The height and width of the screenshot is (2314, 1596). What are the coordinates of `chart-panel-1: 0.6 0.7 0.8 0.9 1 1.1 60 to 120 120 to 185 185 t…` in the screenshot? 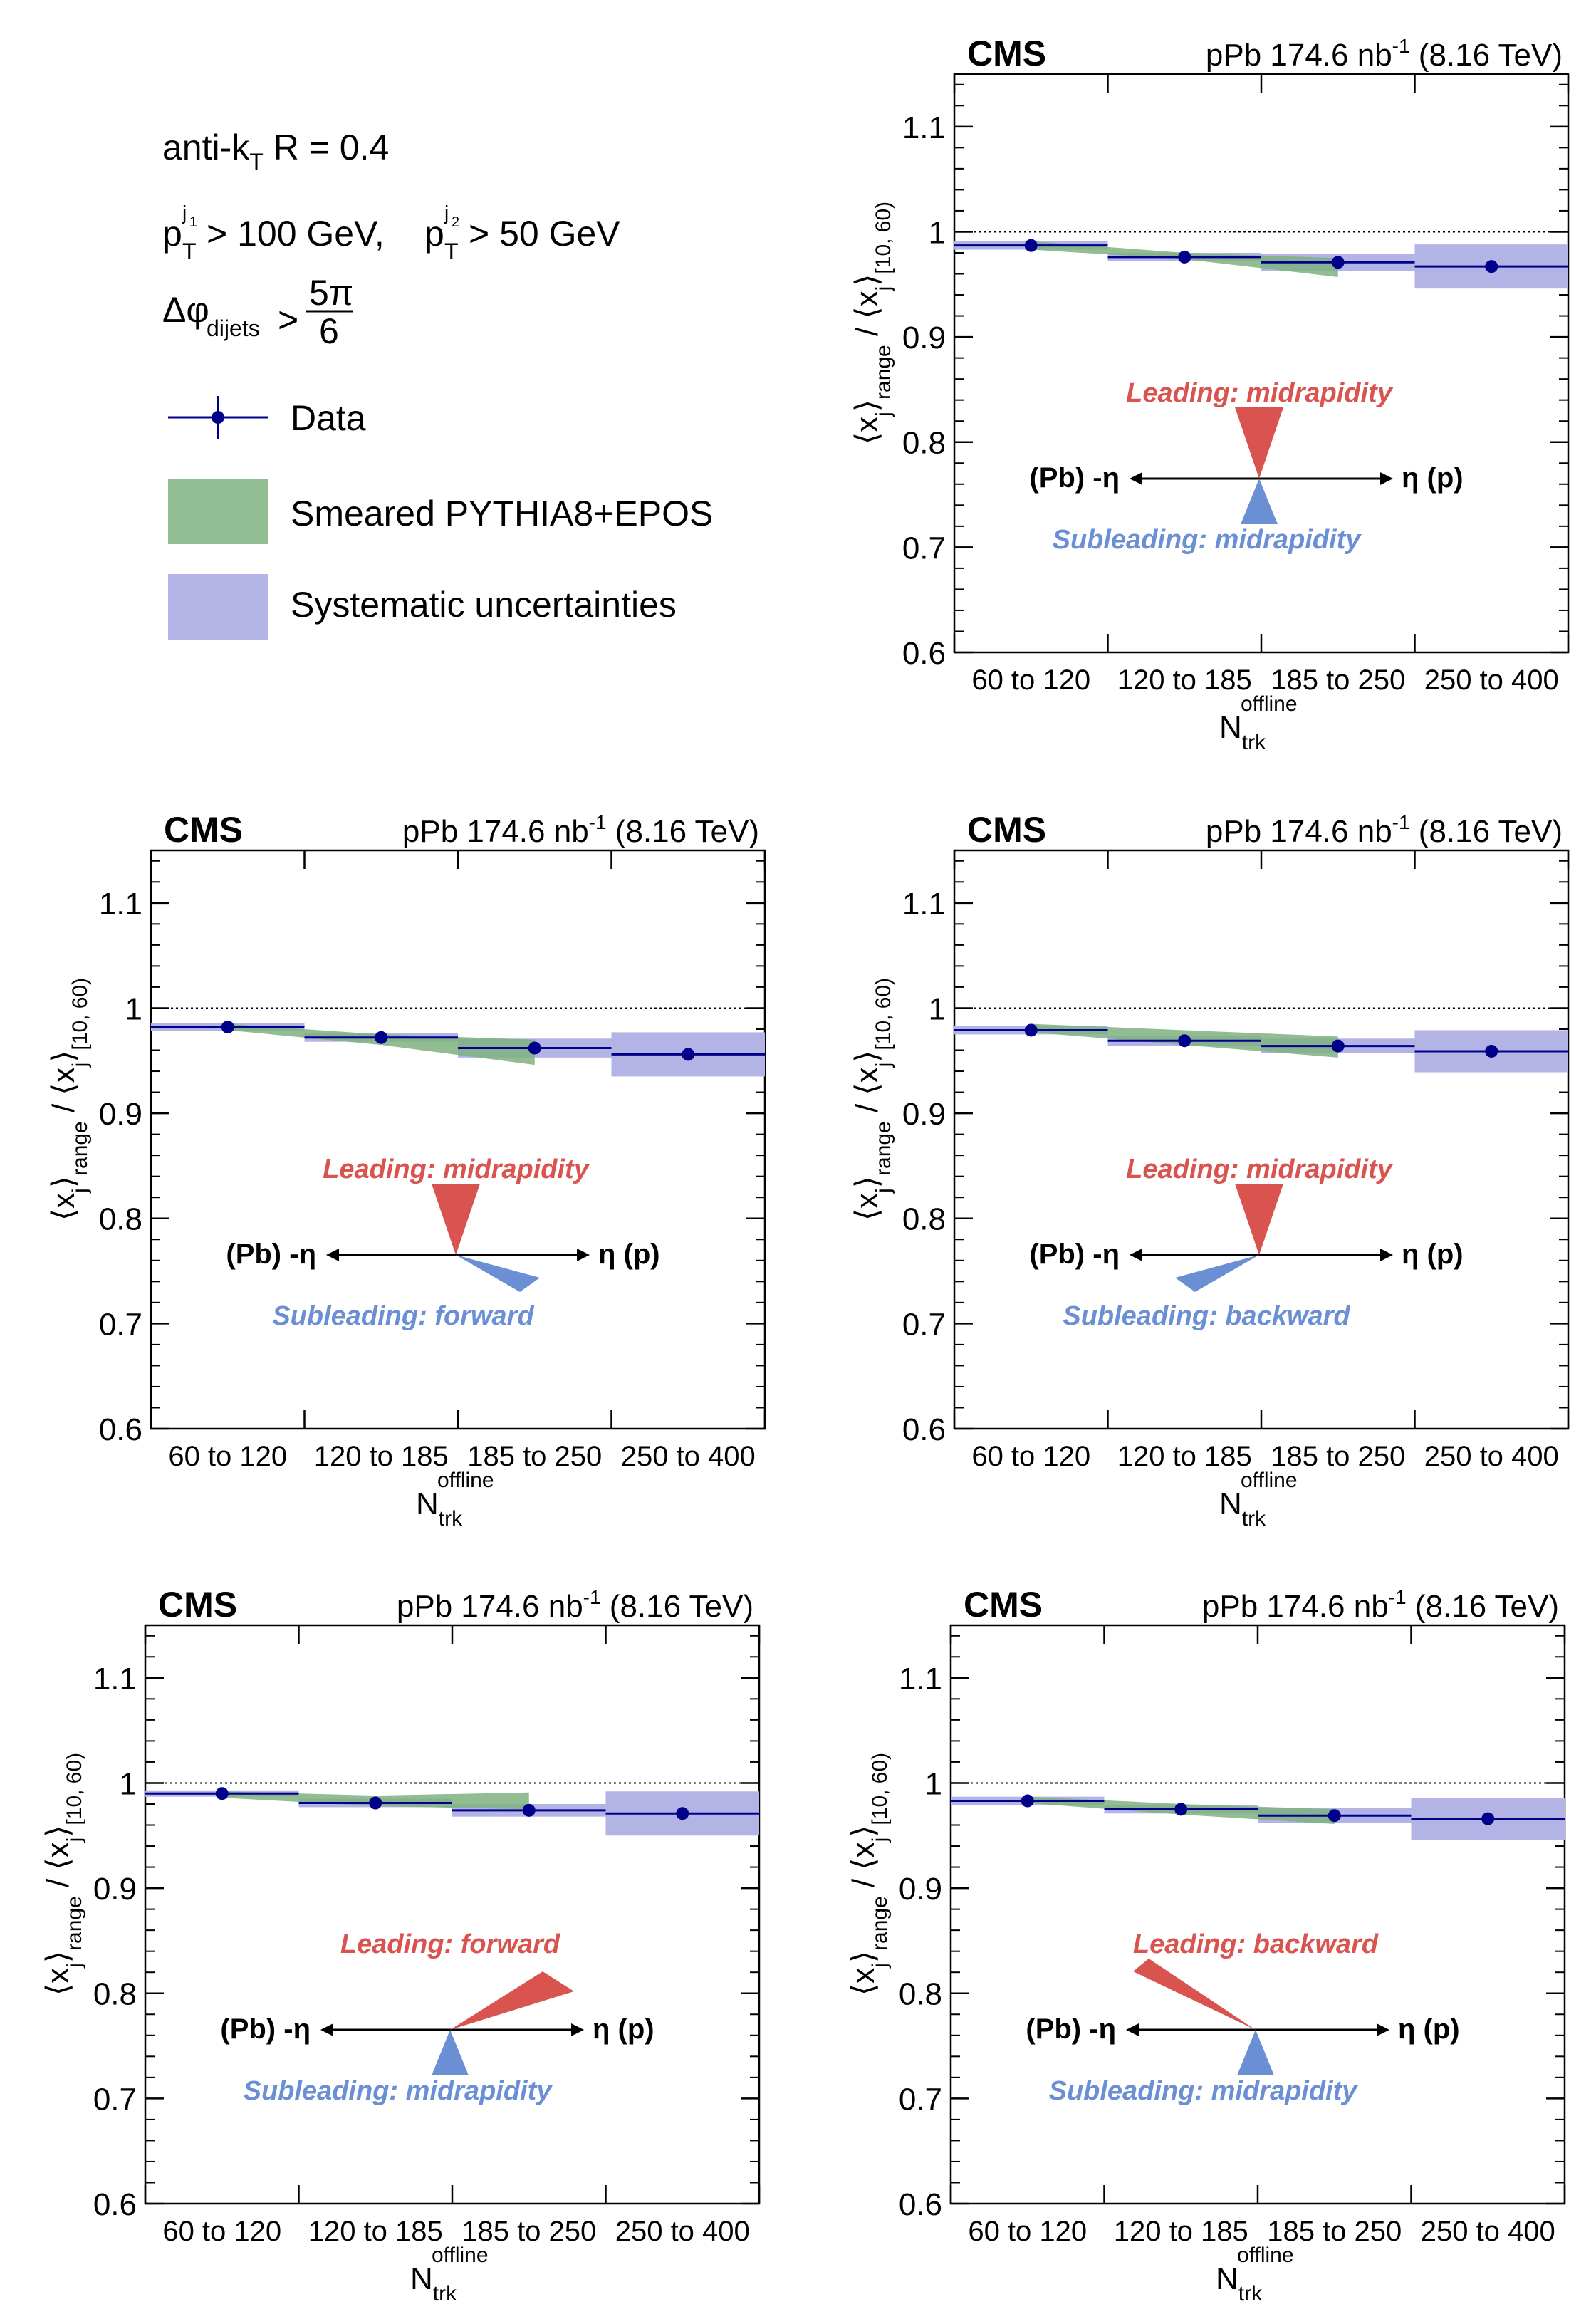 It's located at (1210, 393).